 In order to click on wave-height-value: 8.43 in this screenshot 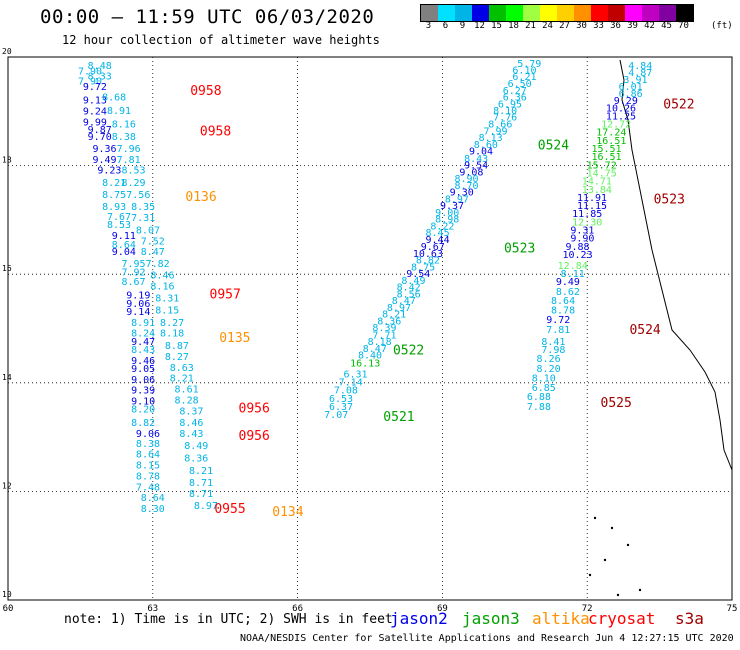, I will do `click(143, 350)`.